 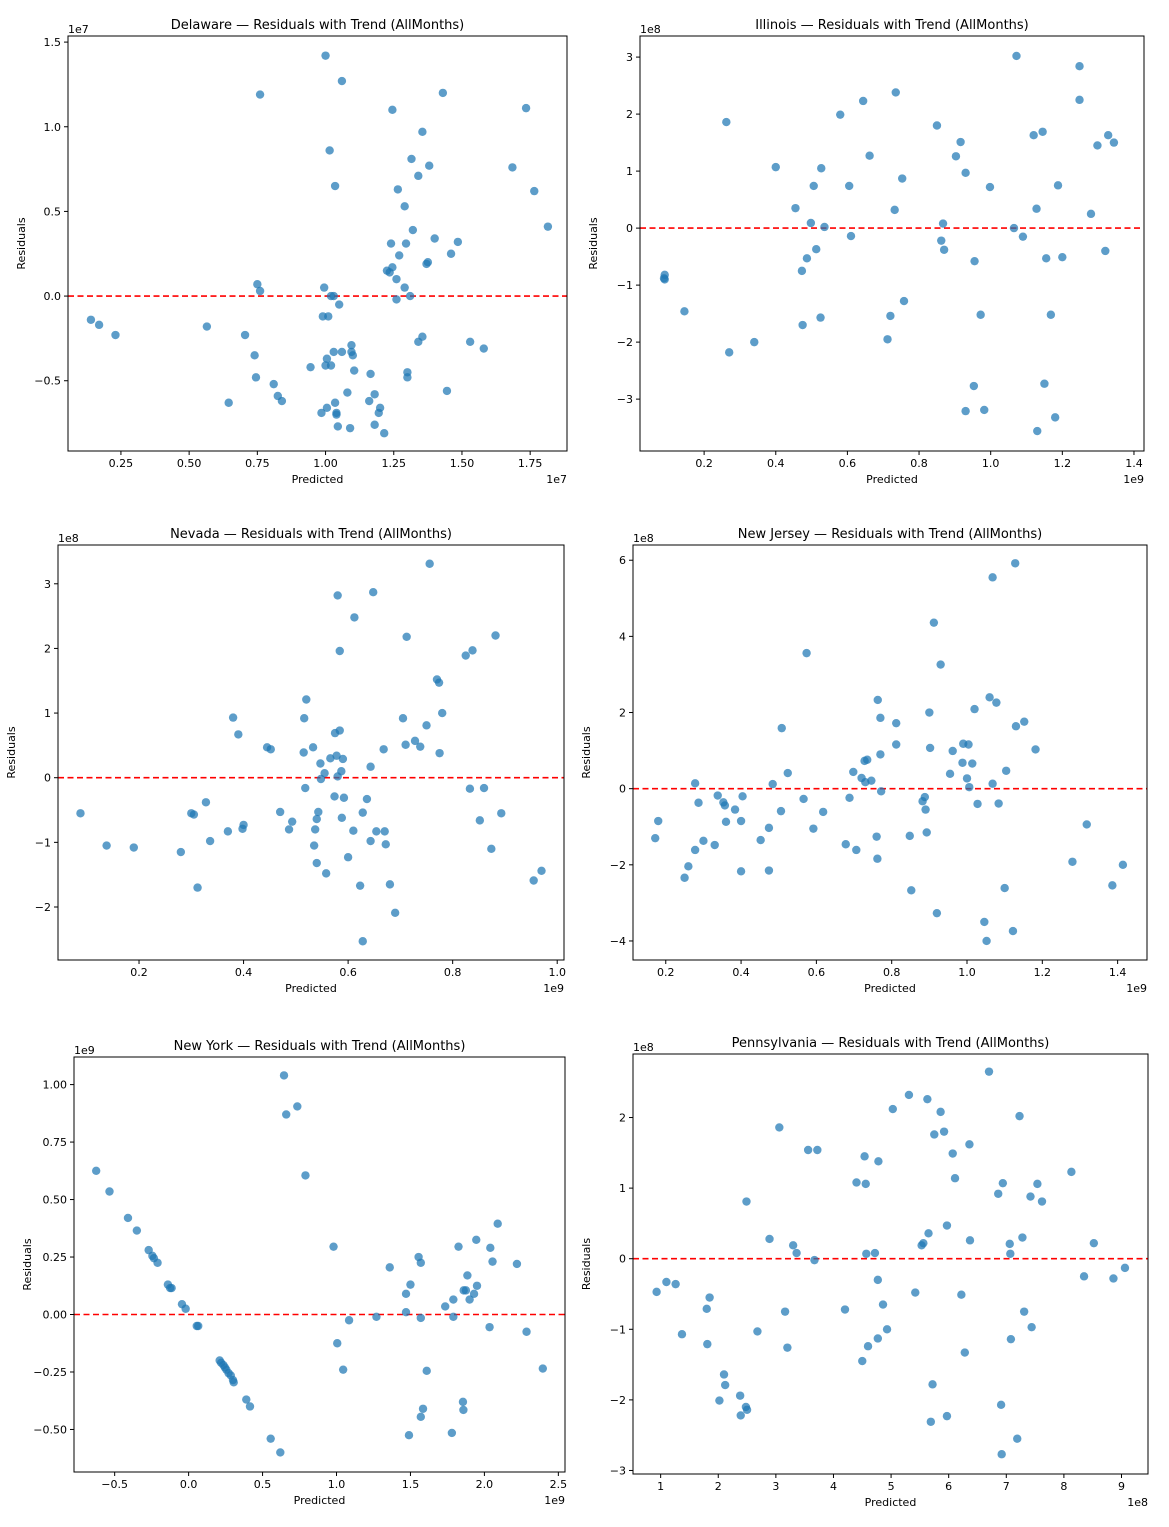 I want to click on x-offset-text: 1e9, so click(x=1133, y=479).